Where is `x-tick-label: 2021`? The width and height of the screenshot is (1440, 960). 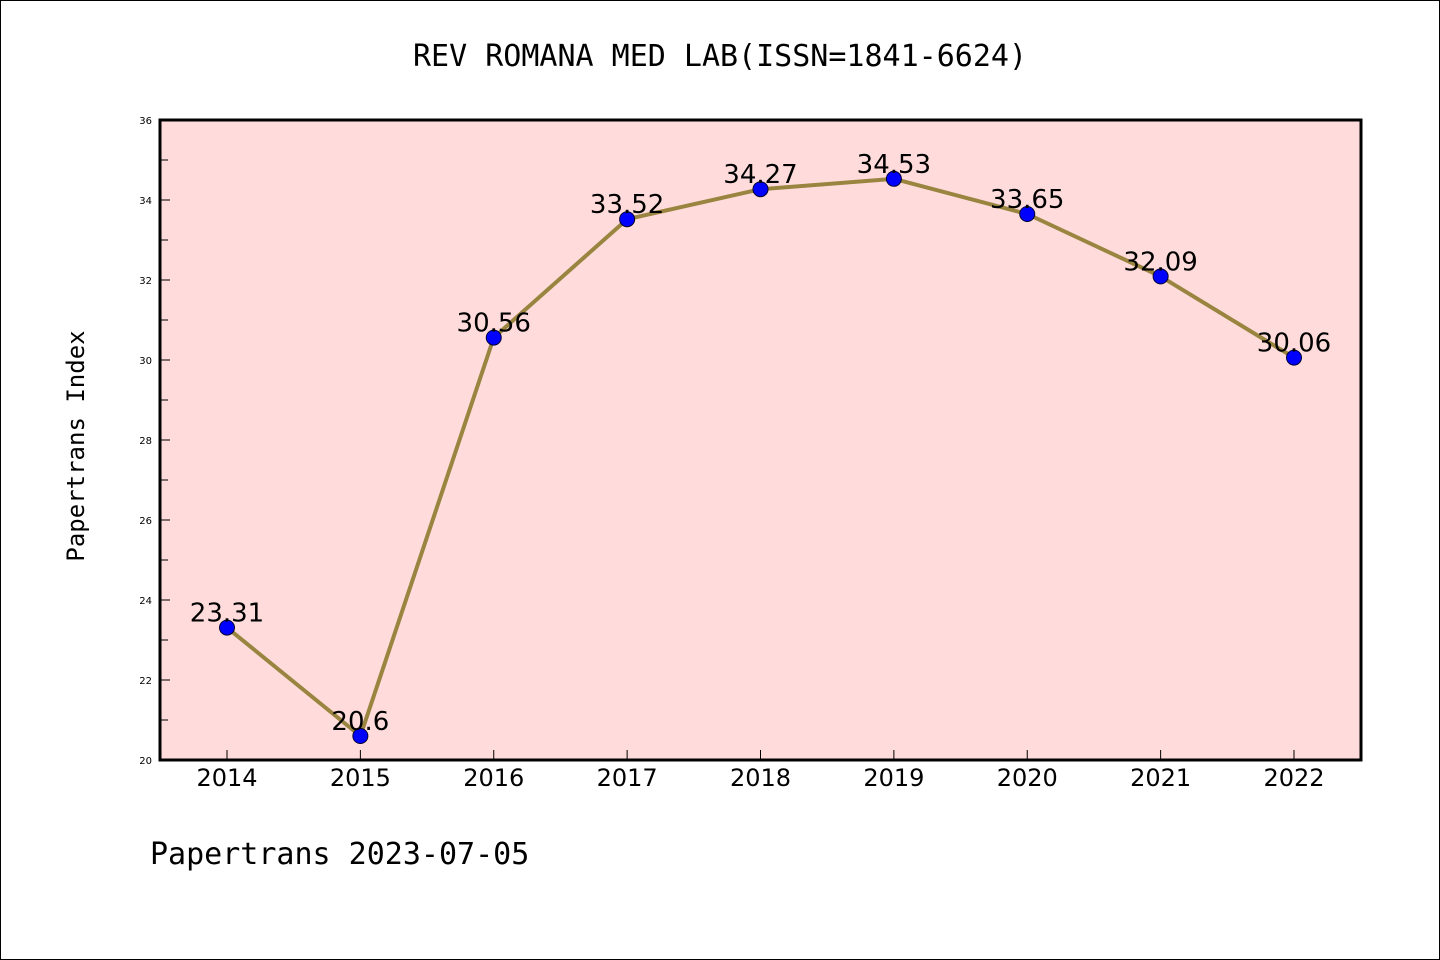 x-tick-label: 2021 is located at coordinates (1160, 778).